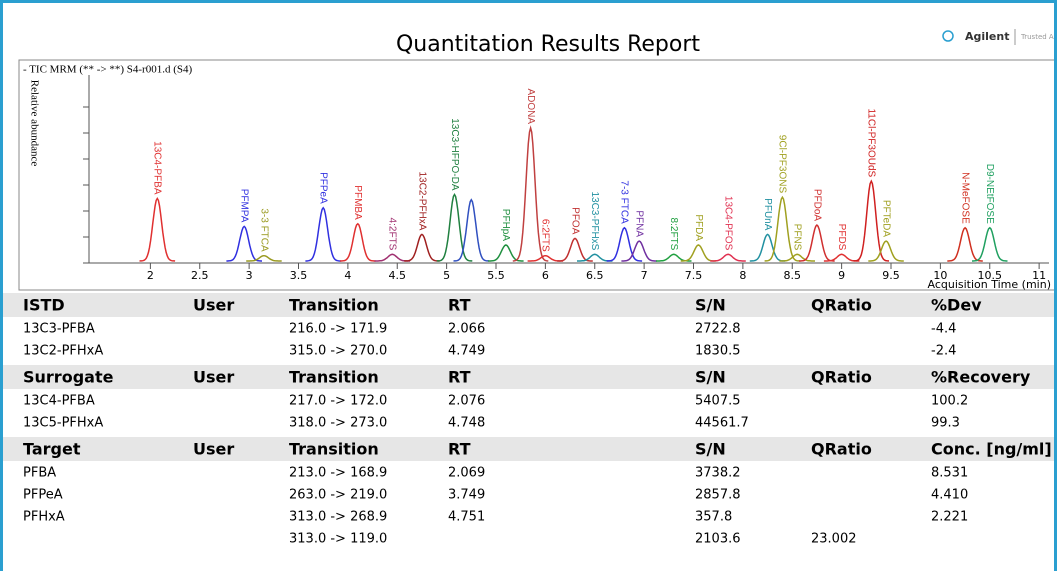 Image resolution: width=1063 pixels, height=571 pixels. What do you see at coordinates (718, 473) in the screenshot?
I see `table-cell: 3738.2` at bounding box center [718, 473].